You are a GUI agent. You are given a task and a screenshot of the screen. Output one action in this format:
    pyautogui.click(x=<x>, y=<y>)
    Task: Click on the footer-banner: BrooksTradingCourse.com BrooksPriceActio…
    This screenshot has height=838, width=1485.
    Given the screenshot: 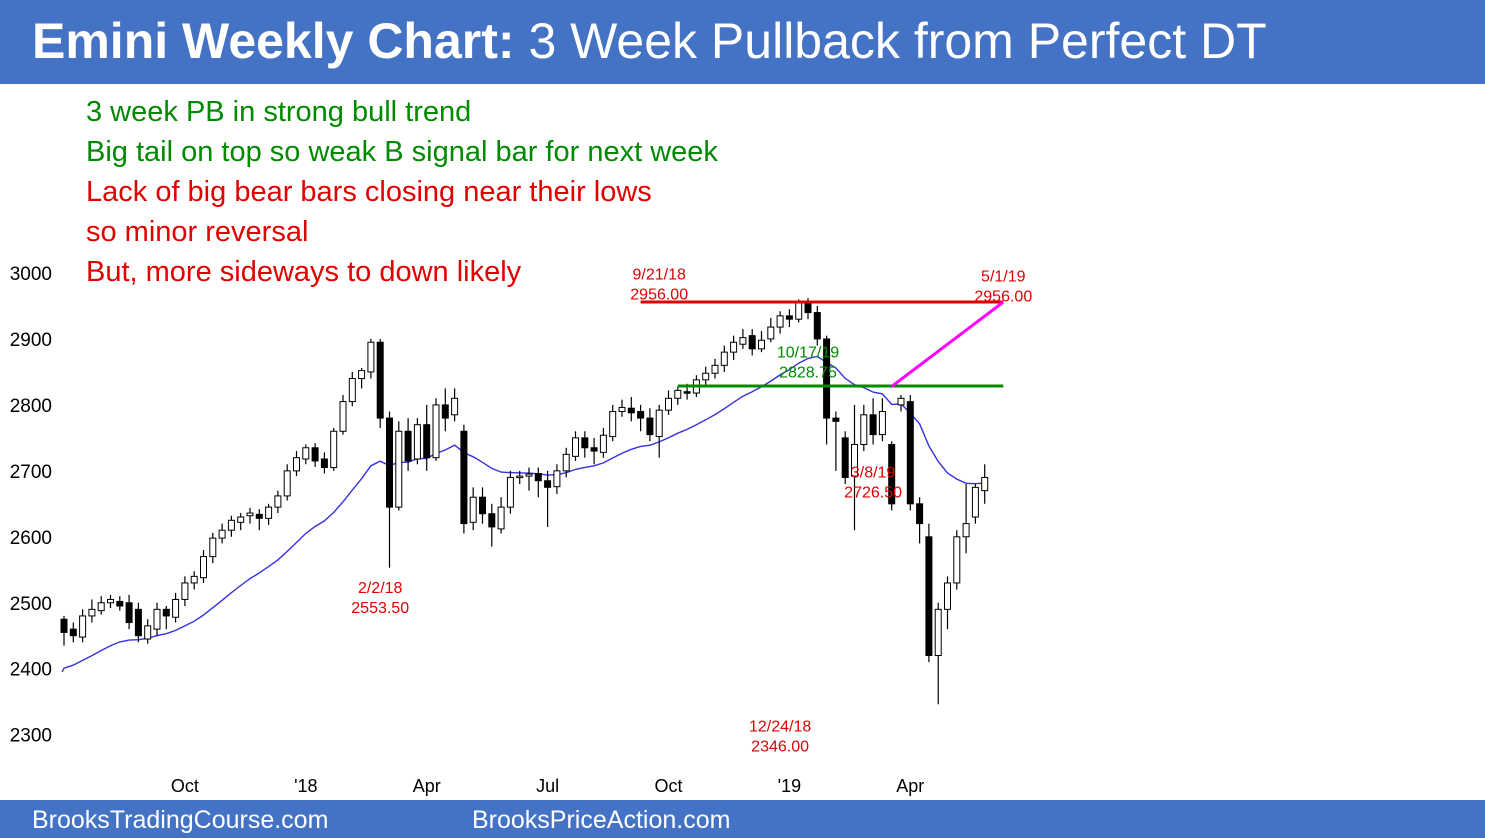 What is the action you would take?
    pyautogui.click(x=742, y=819)
    